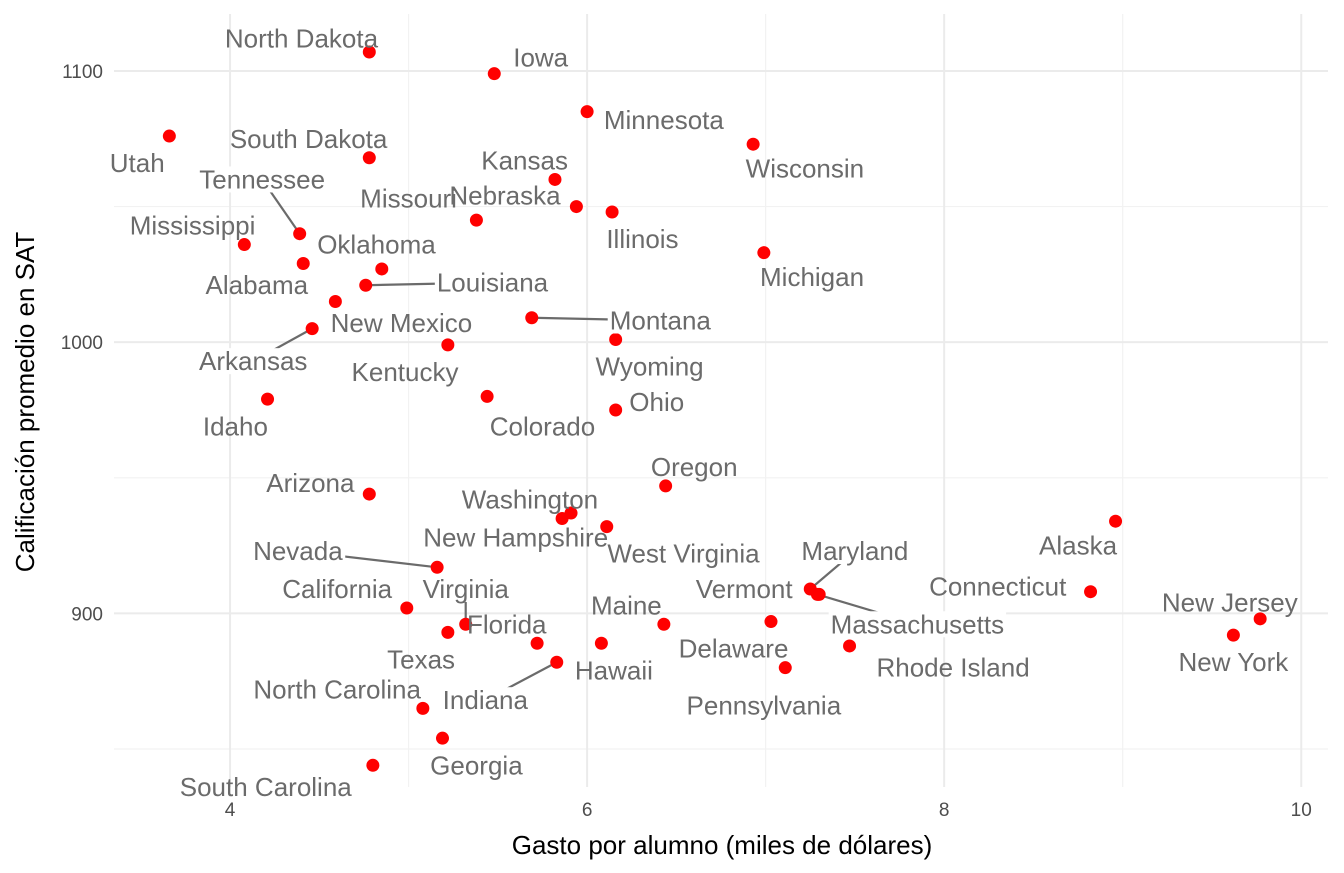 This screenshot has height=873, width=1344. I want to click on point-south-dakota, so click(369, 158).